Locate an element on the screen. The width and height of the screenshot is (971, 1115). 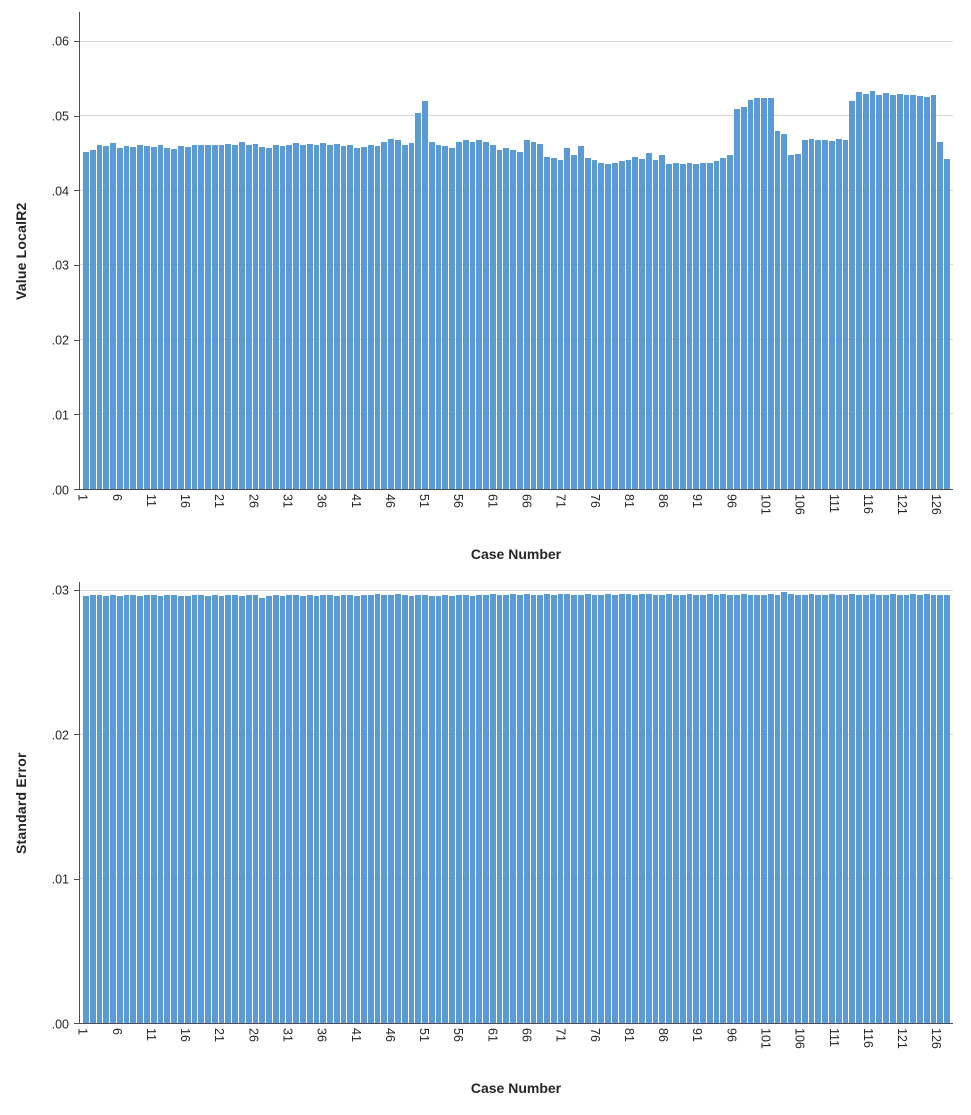
x-tick-label: 126 is located at coordinates (936, 504).